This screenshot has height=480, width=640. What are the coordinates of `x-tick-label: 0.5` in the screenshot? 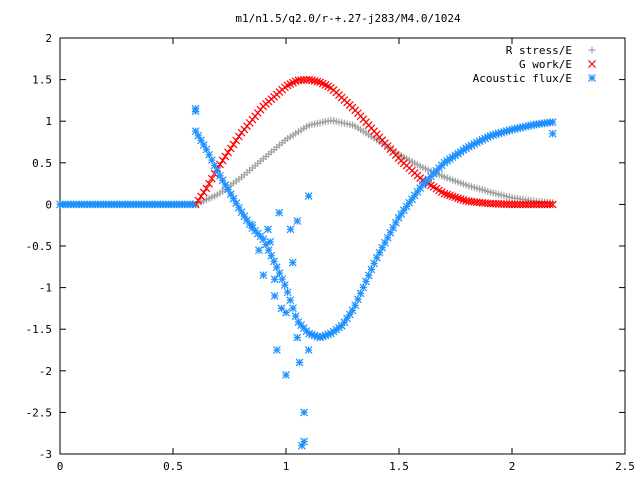 It's located at (173, 466).